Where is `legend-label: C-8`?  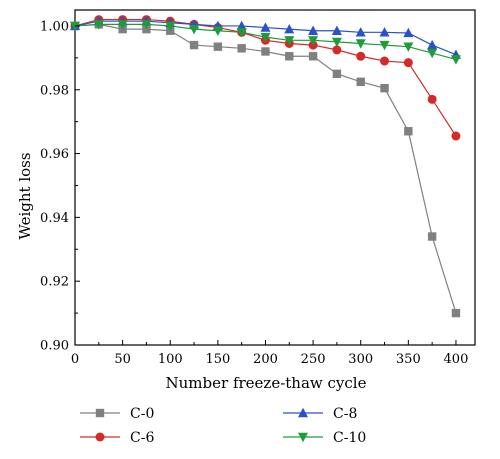
legend-label: C-8 is located at coordinates (345, 414).